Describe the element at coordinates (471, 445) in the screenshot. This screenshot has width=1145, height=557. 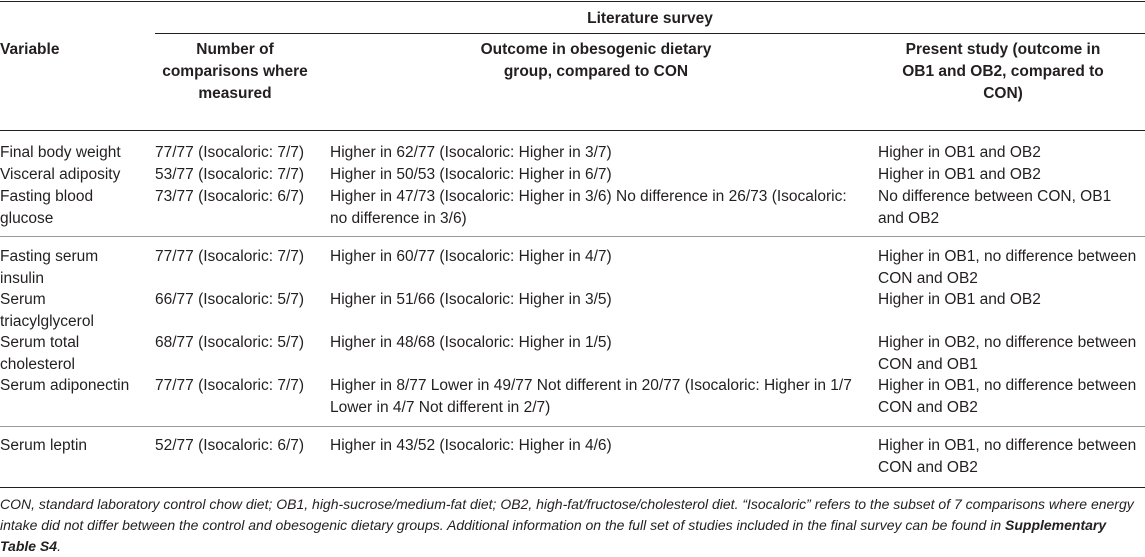
I see `cell-outcome: Higher in 43/52 (Isocaloric` at that location.